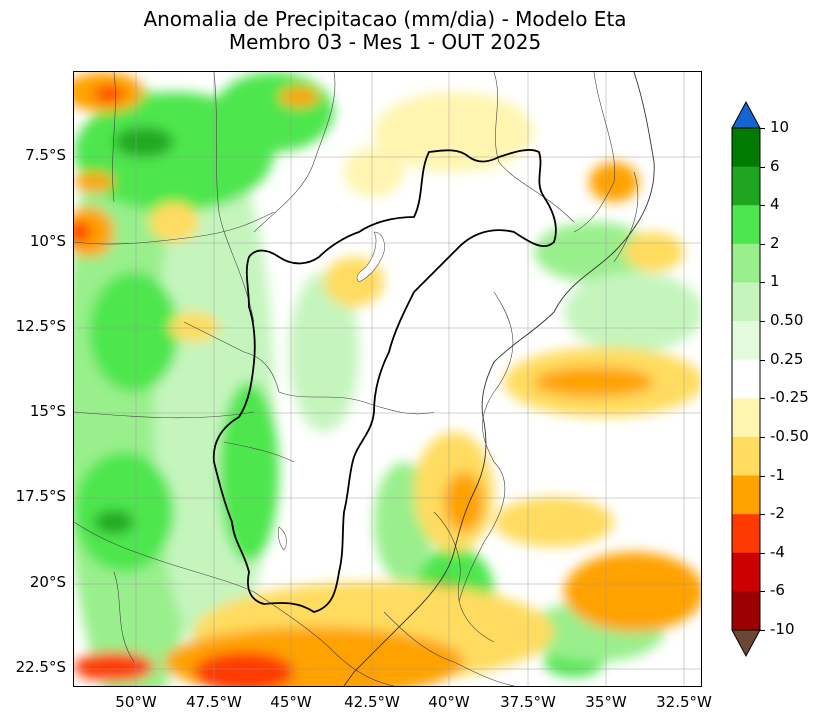 This screenshot has height=722, width=821. Describe the element at coordinates (136, 702) in the screenshot. I see `x-label-50W: 50°W` at that location.